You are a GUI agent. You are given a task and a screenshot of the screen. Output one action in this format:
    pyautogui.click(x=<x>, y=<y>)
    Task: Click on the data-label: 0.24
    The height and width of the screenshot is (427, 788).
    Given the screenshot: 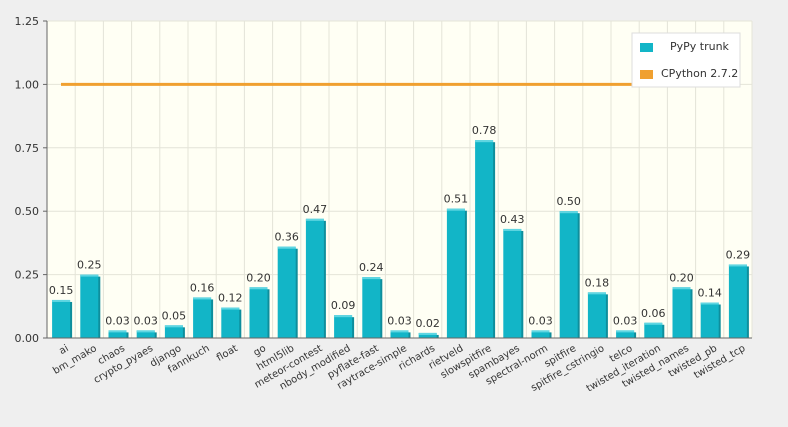 What is the action you would take?
    pyautogui.click(x=371, y=267)
    